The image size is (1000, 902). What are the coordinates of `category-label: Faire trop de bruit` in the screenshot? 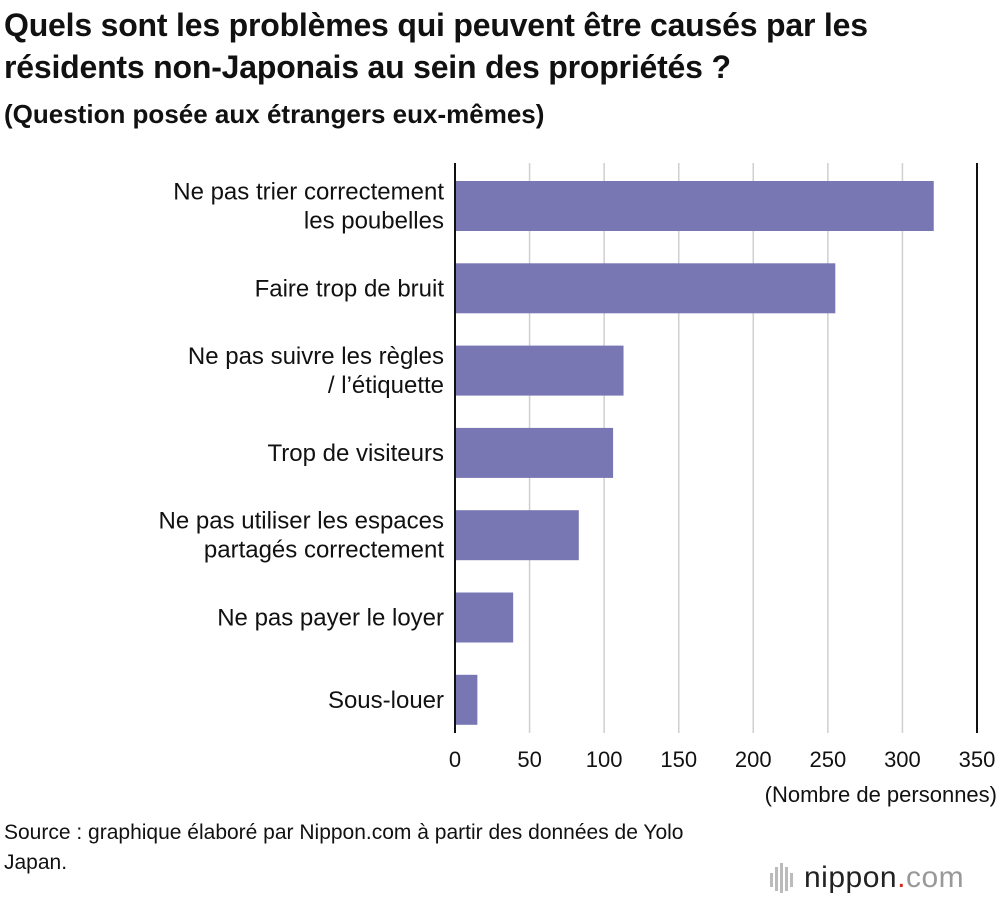 It's located at (350, 288).